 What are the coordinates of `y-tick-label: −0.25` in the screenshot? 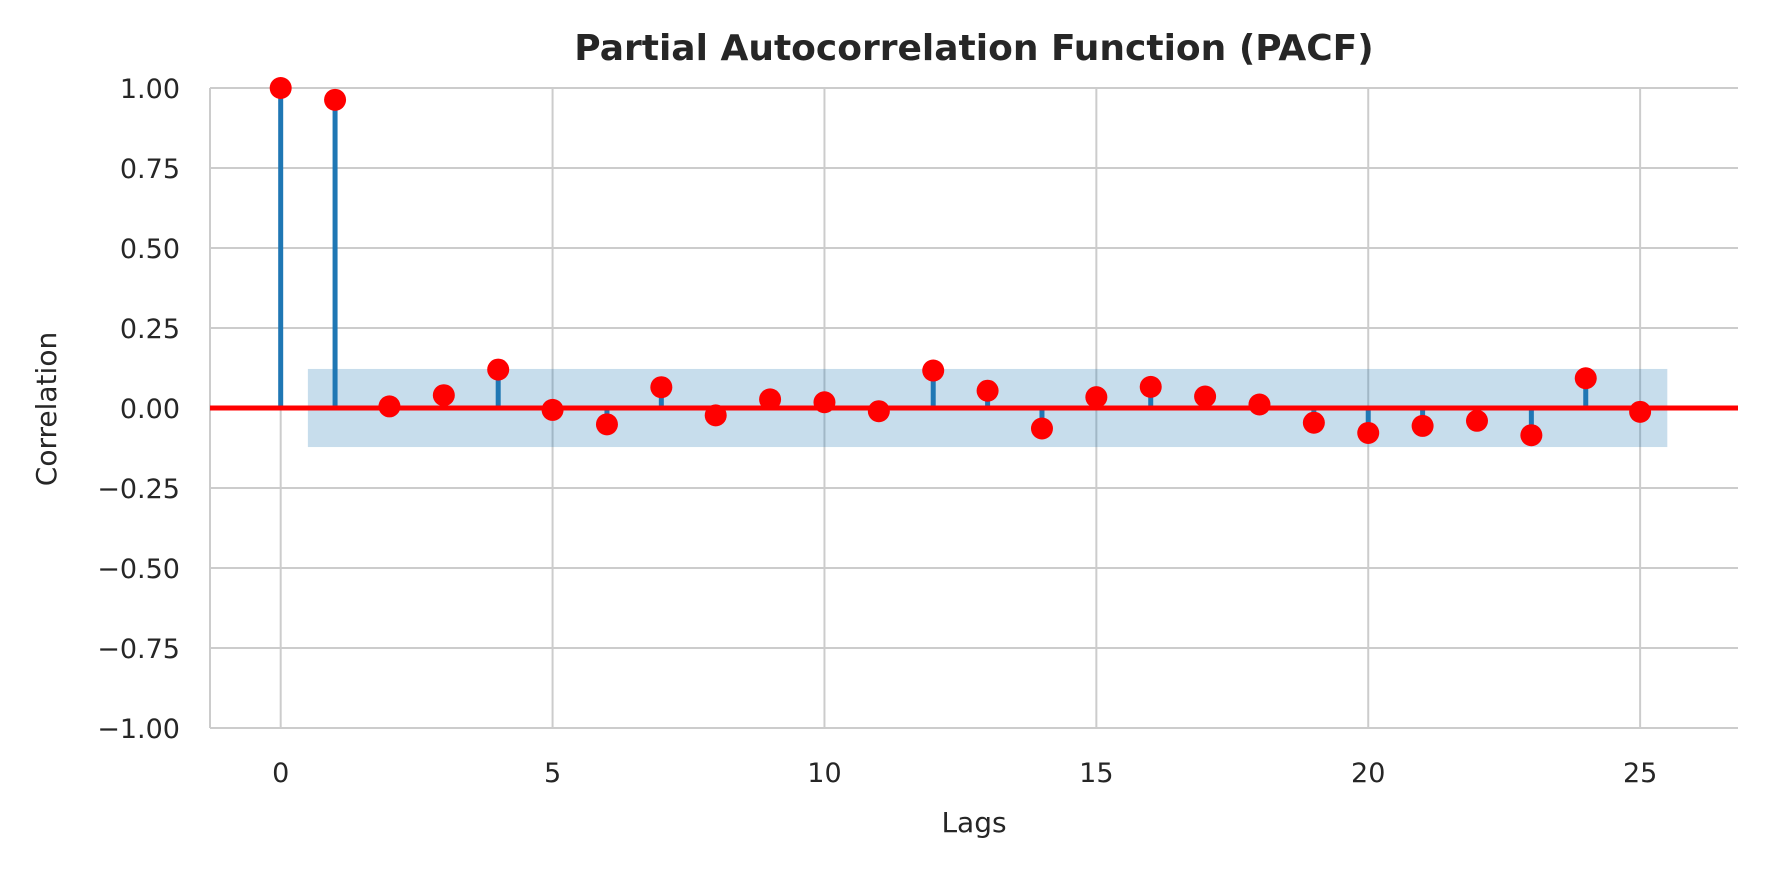 It's located at (138, 489).